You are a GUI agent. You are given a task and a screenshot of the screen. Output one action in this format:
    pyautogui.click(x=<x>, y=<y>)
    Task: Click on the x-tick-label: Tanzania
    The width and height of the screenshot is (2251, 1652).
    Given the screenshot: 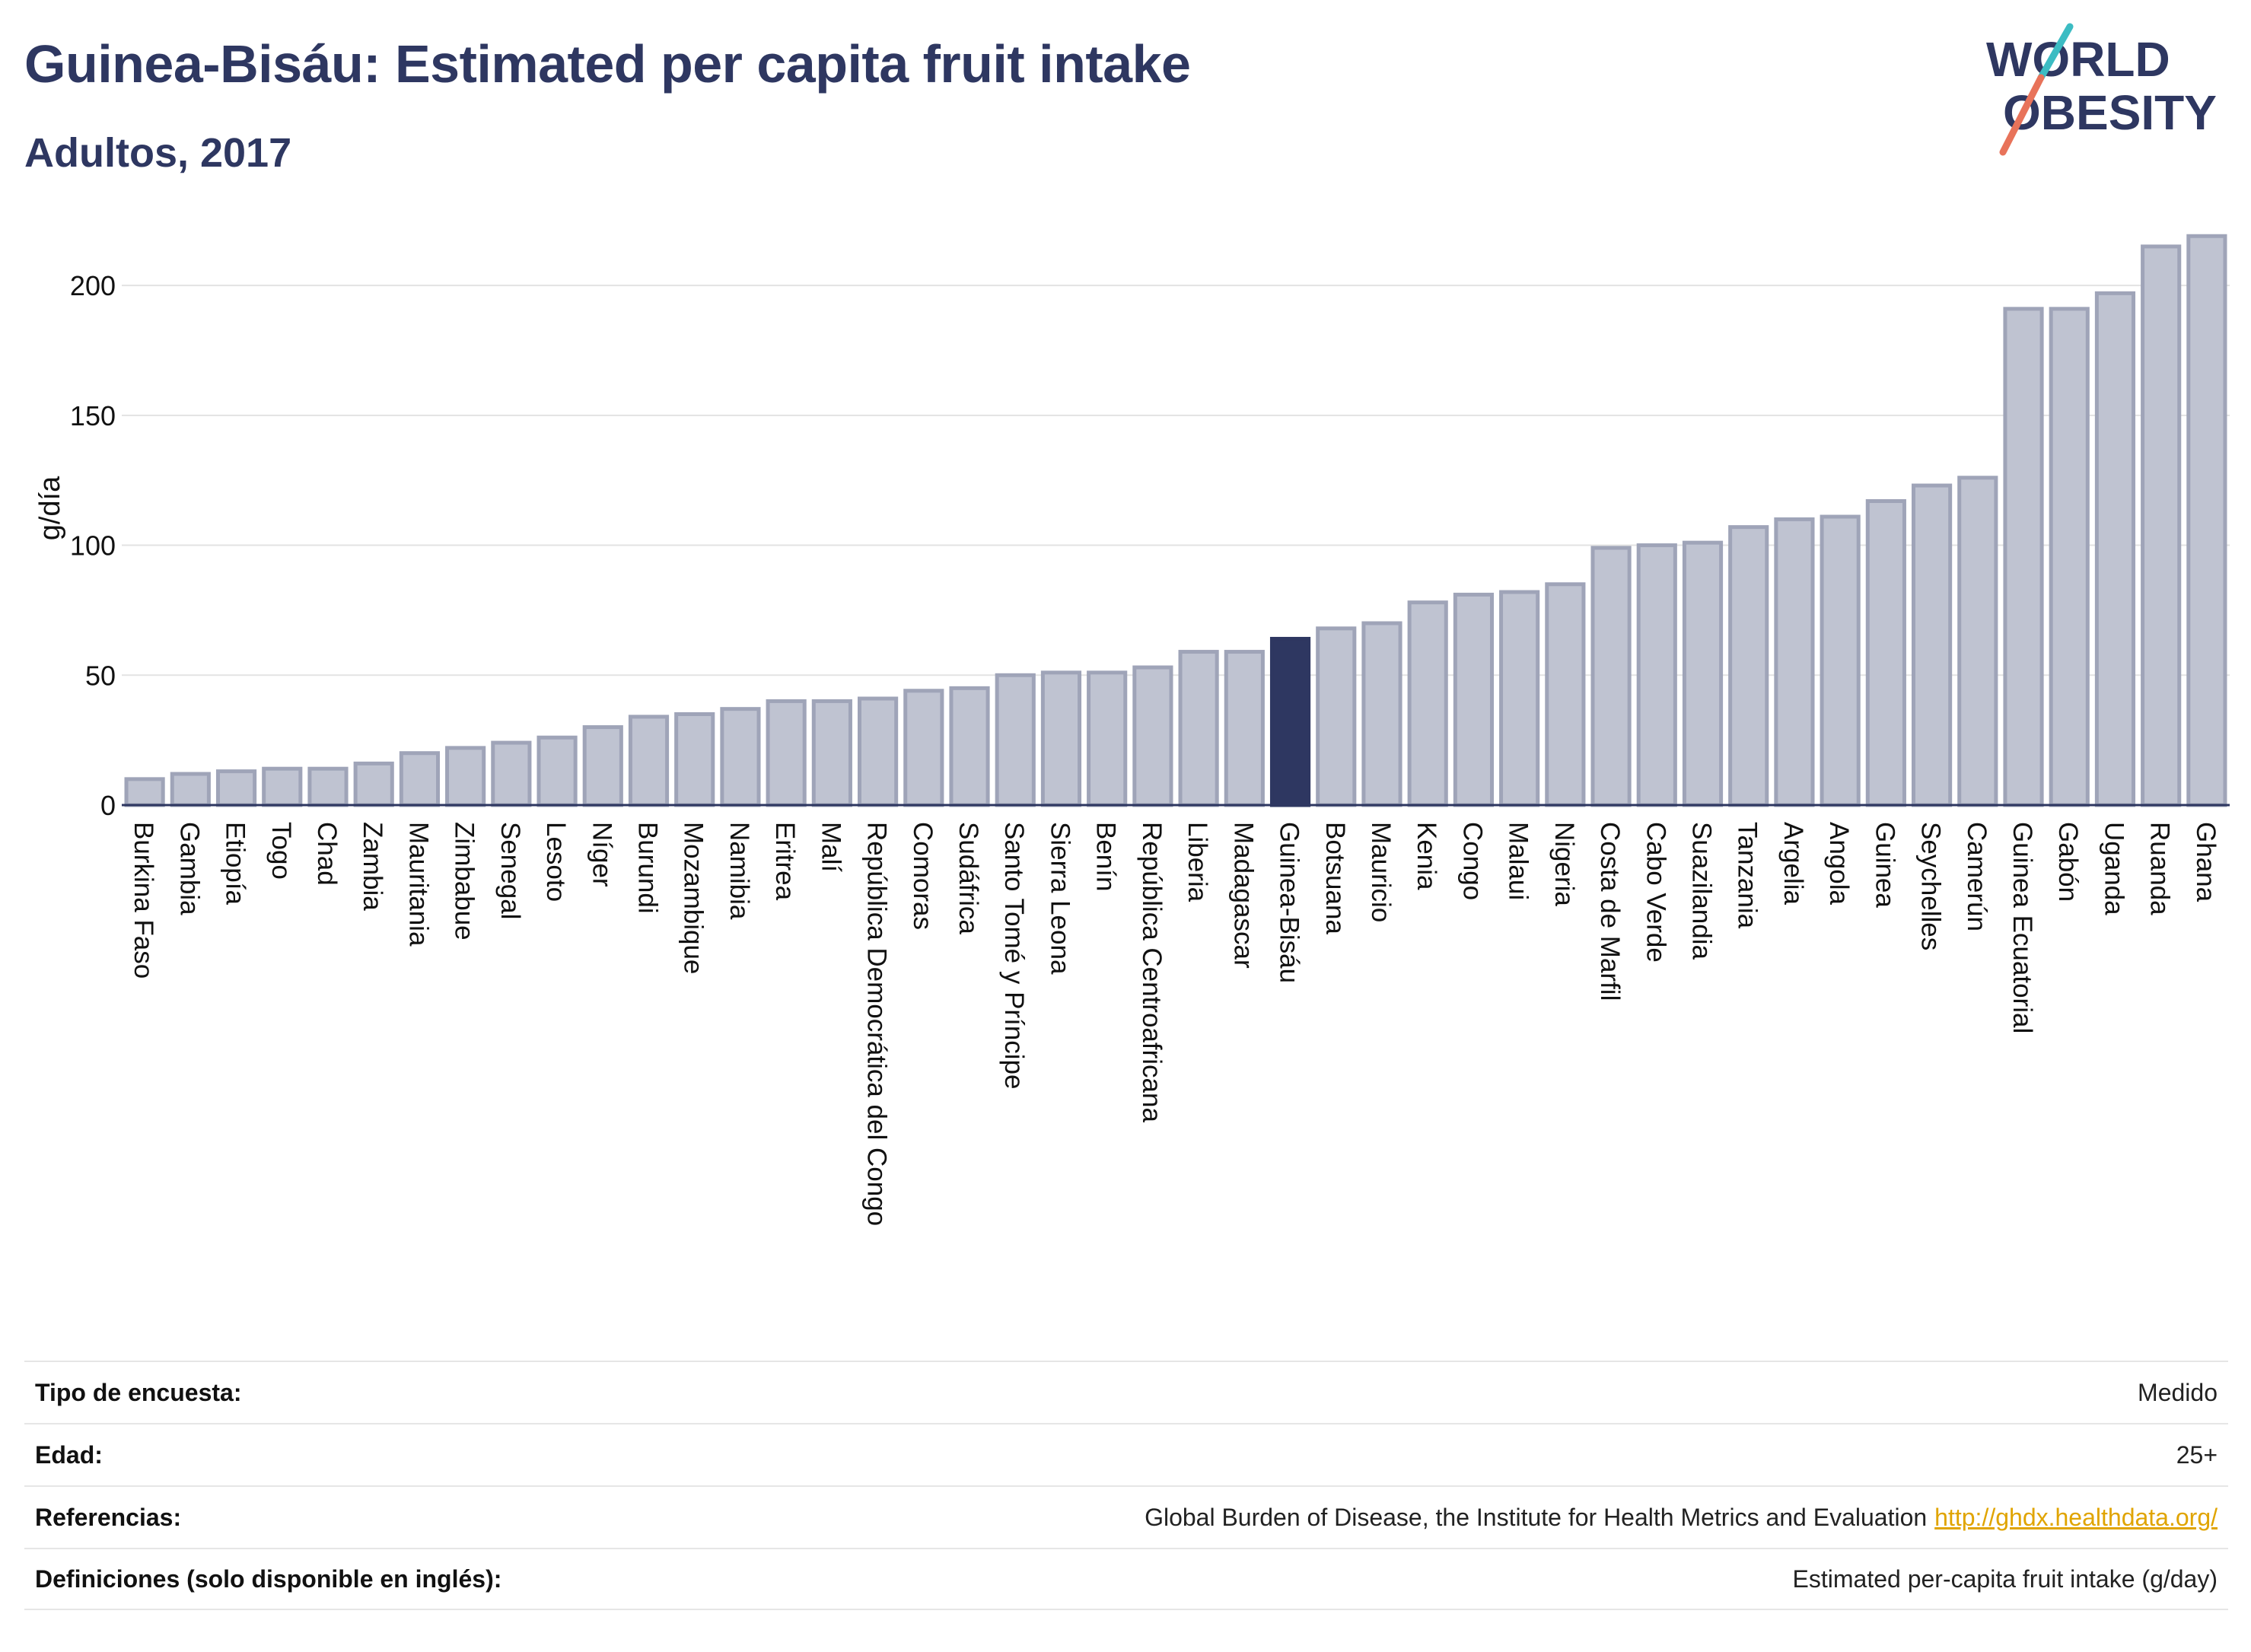 What is the action you would take?
    pyautogui.click(x=1747, y=875)
    